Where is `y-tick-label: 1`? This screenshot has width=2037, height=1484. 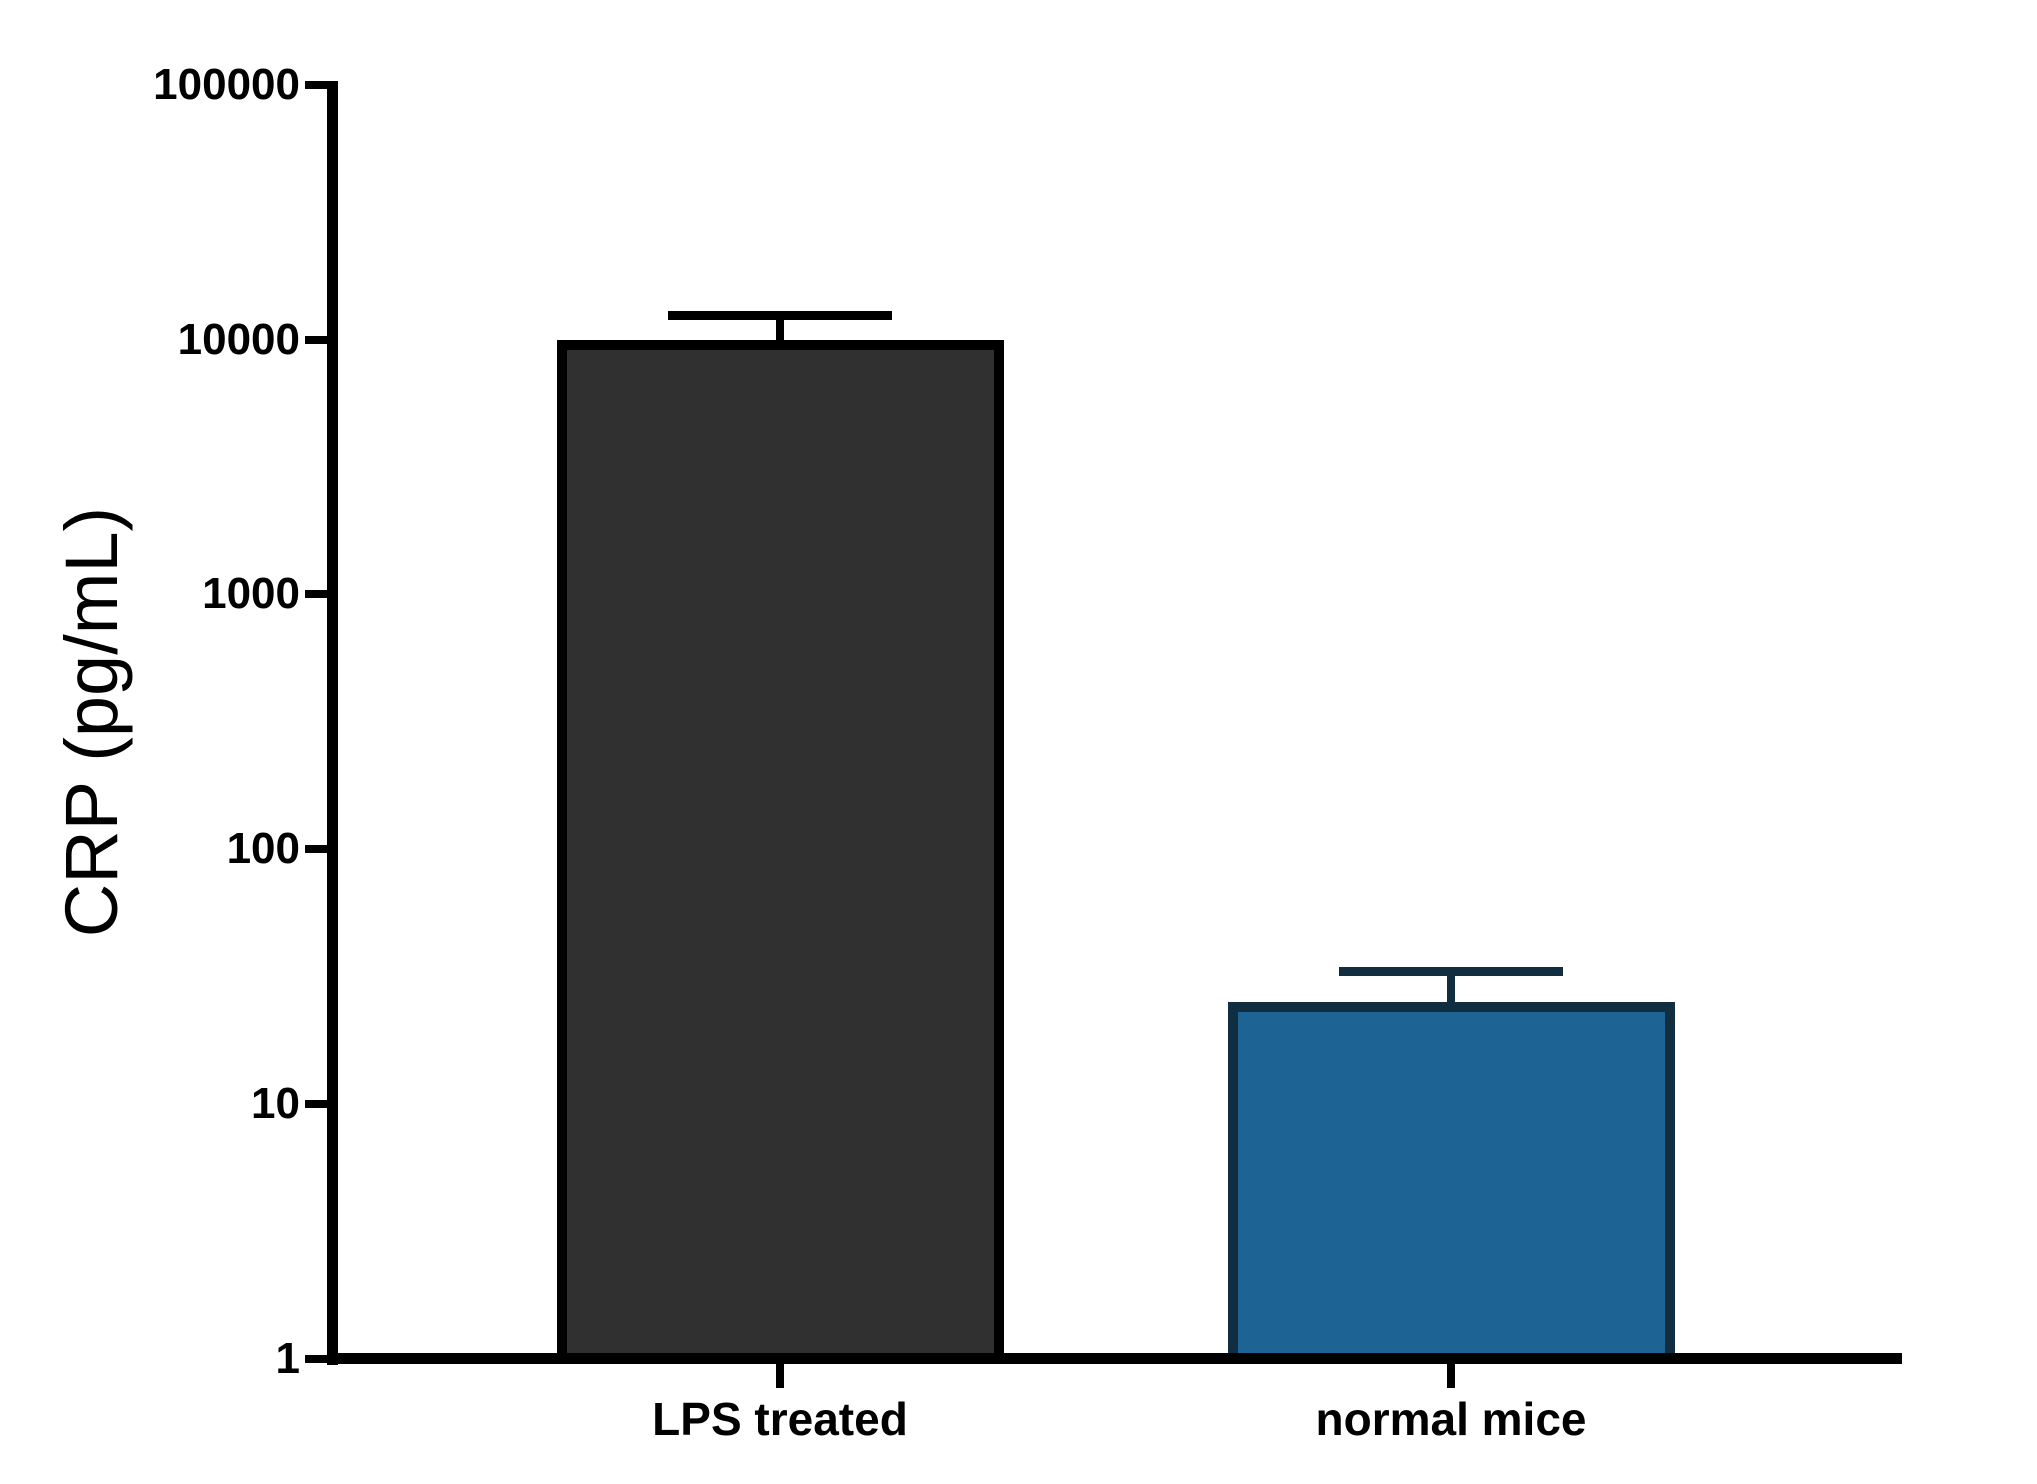
y-tick-label: 1 is located at coordinates (287, 1358).